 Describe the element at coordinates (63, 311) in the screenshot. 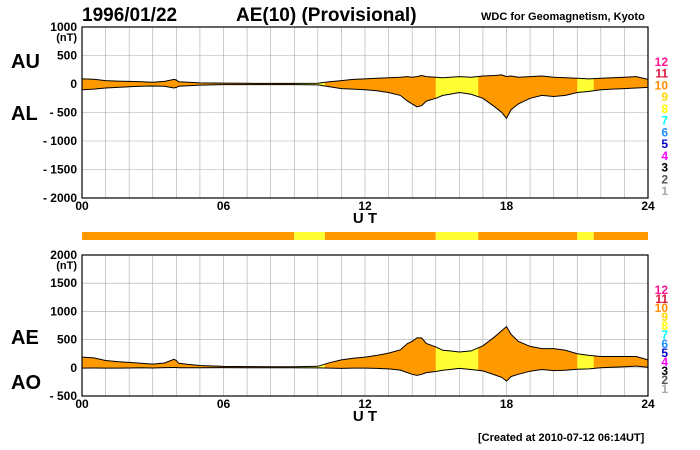

I see `lower-y-tick-label: 1000` at that location.